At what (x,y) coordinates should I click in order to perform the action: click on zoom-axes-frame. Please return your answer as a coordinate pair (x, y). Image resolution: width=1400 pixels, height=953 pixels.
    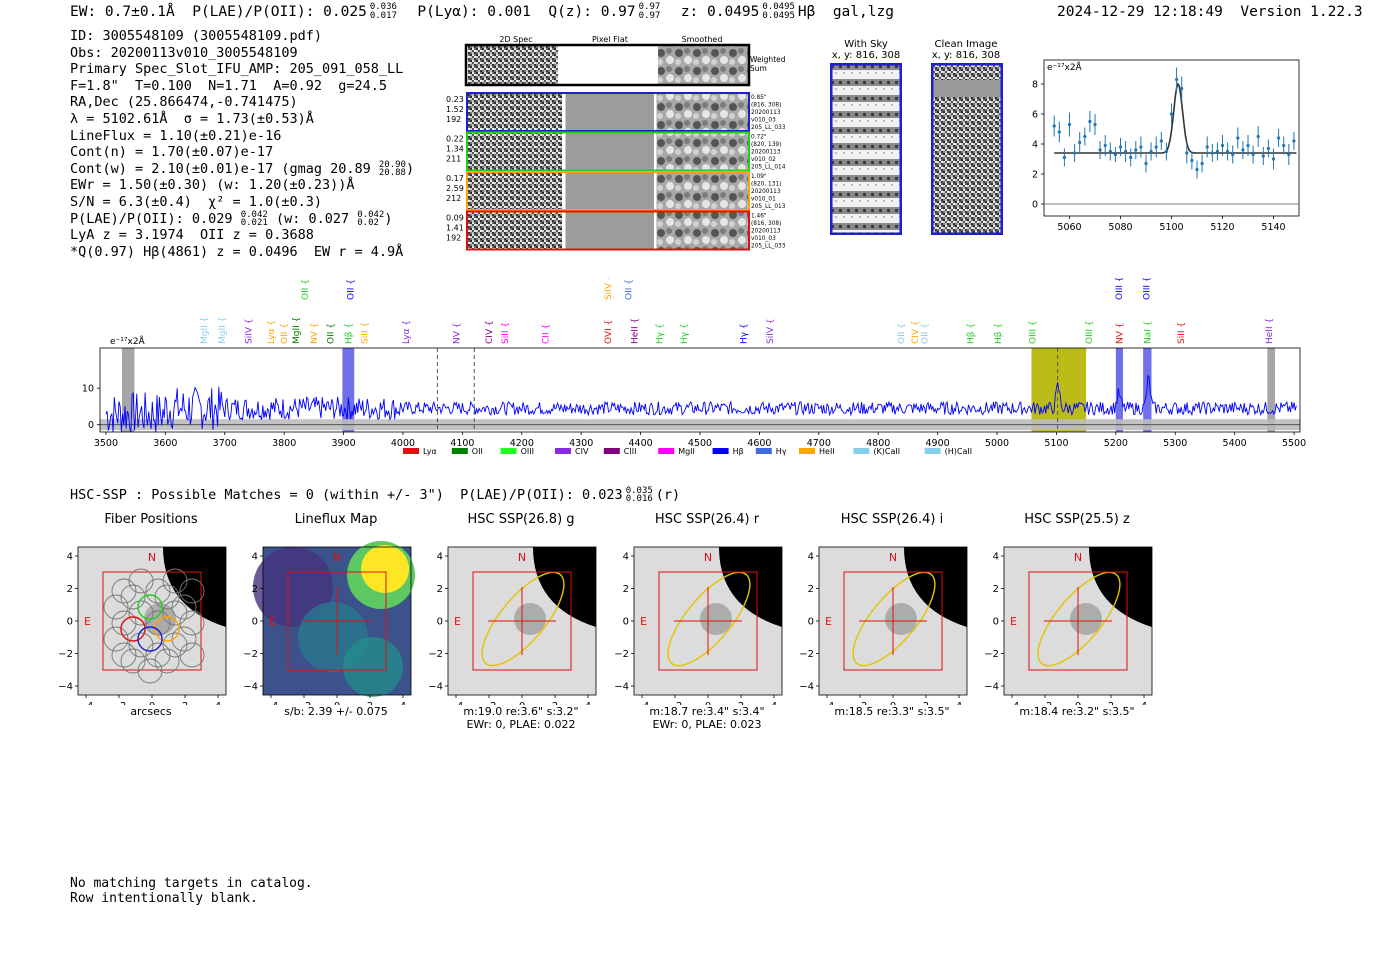
    Looking at the image, I should click on (1171, 138).